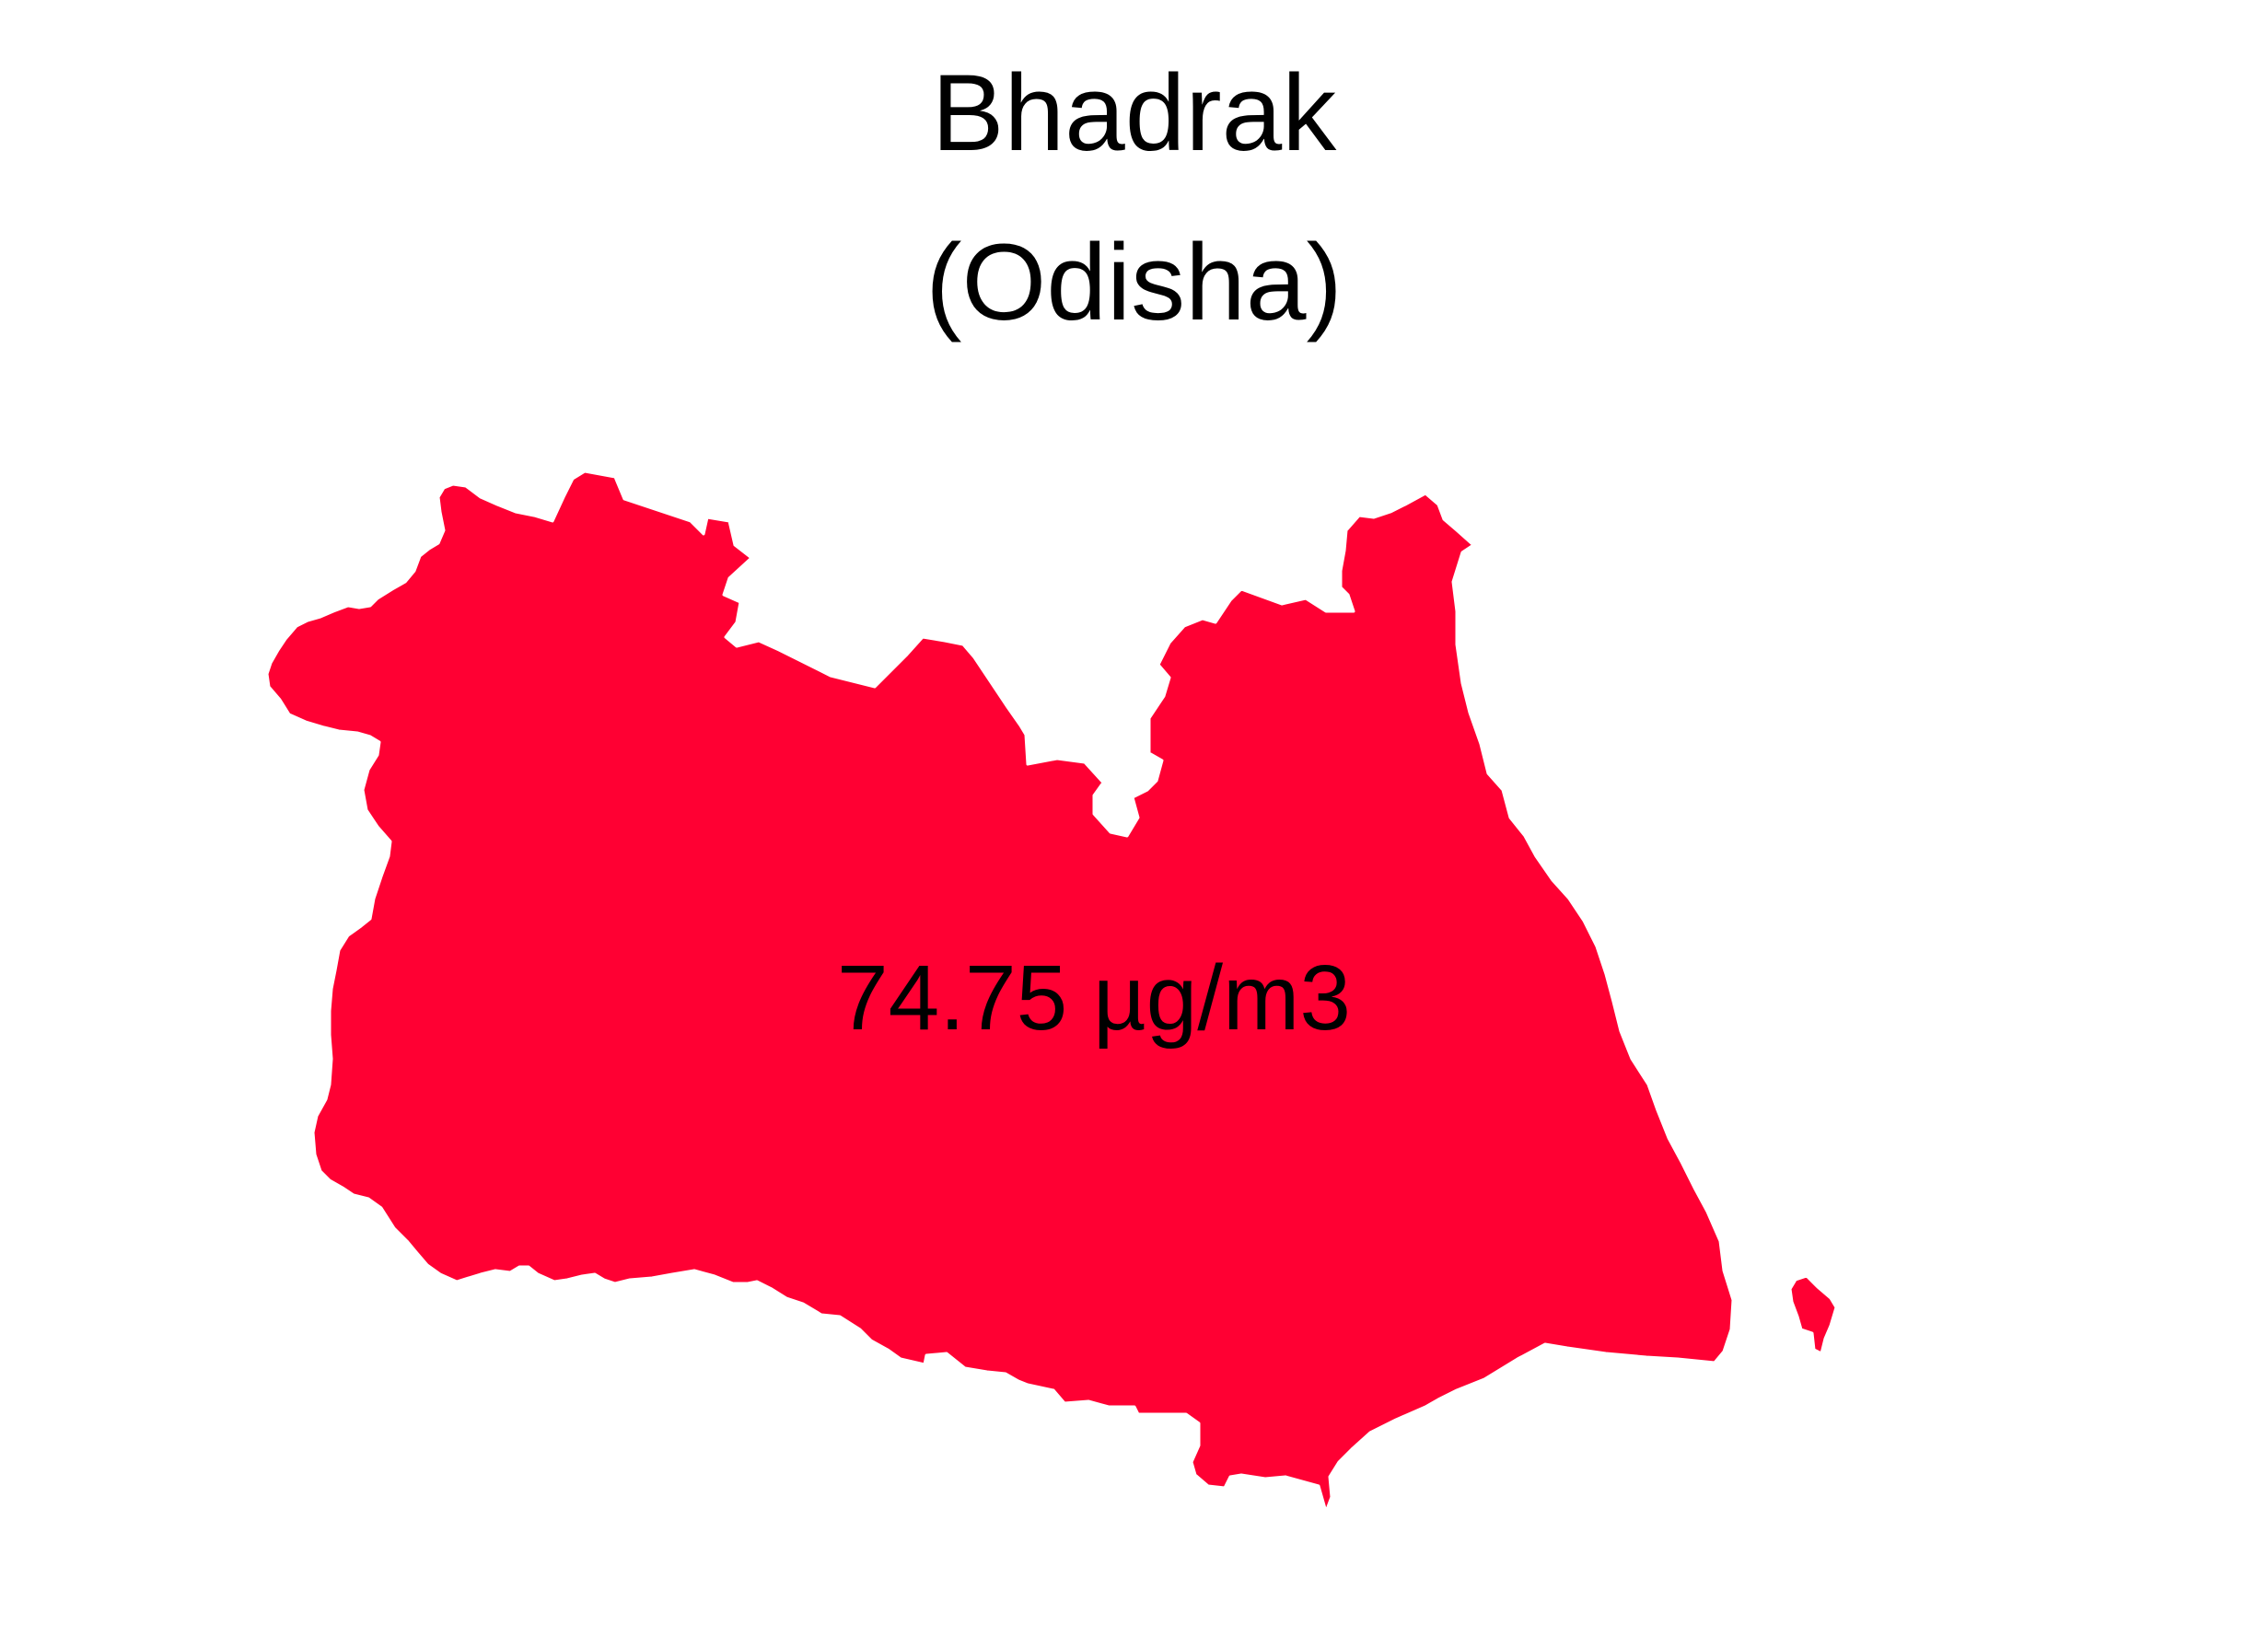 Image resolution: width=2268 pixels, height=1648 pixels. I want to click on map-title-district: Bhadrak, so click(1134, 113).